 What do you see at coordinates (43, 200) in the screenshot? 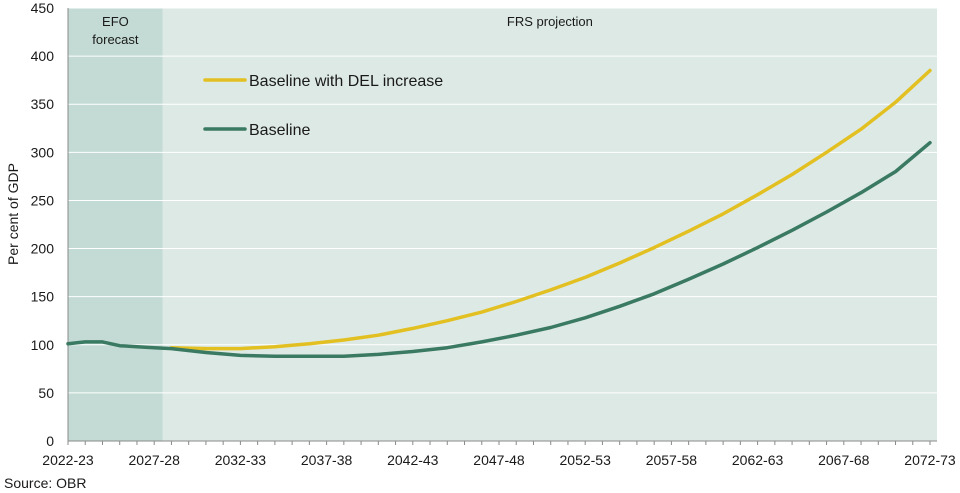
I see `y-tick-250: 250` at bounding box center [43, 200].